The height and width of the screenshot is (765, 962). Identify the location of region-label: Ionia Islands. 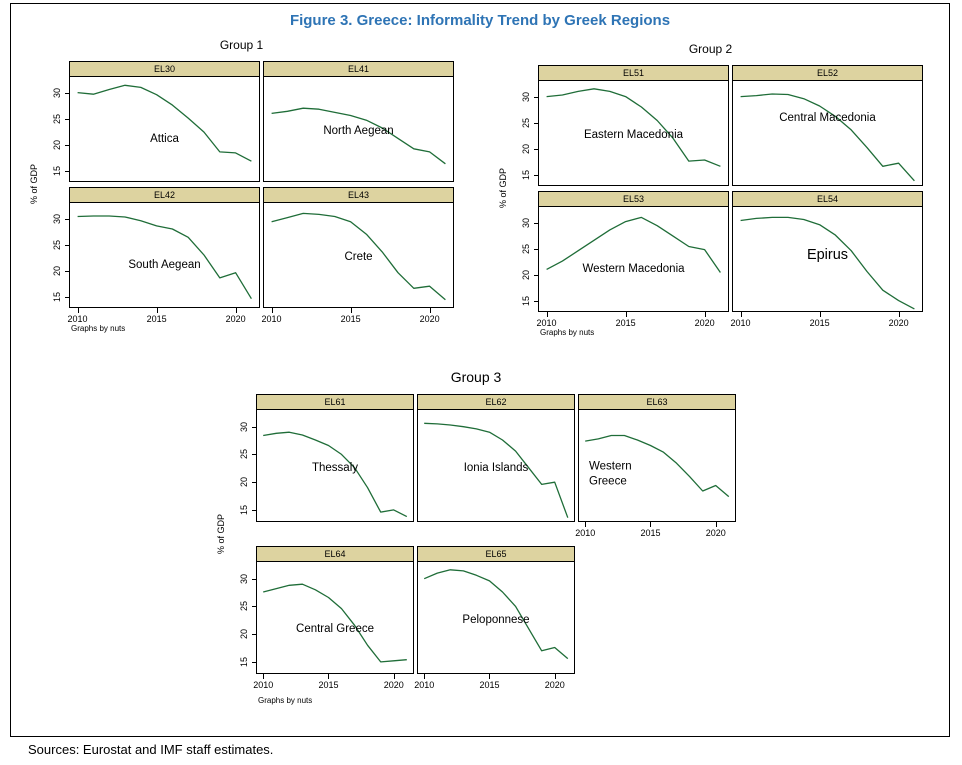
(496, 467).